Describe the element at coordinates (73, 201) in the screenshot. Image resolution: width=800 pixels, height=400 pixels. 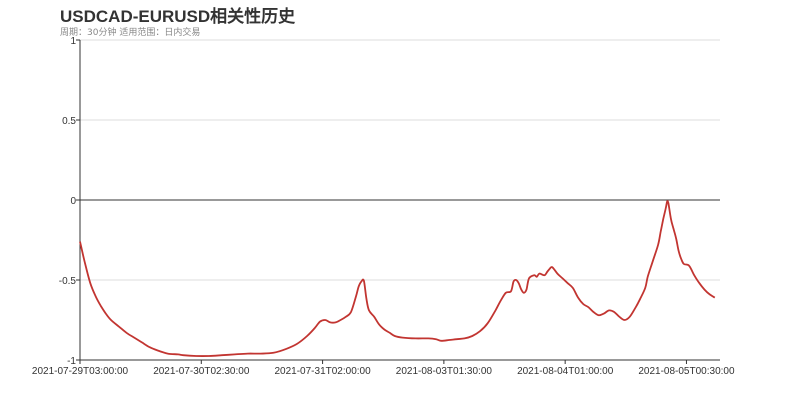
I see `y-tick-label: 0` at that location.